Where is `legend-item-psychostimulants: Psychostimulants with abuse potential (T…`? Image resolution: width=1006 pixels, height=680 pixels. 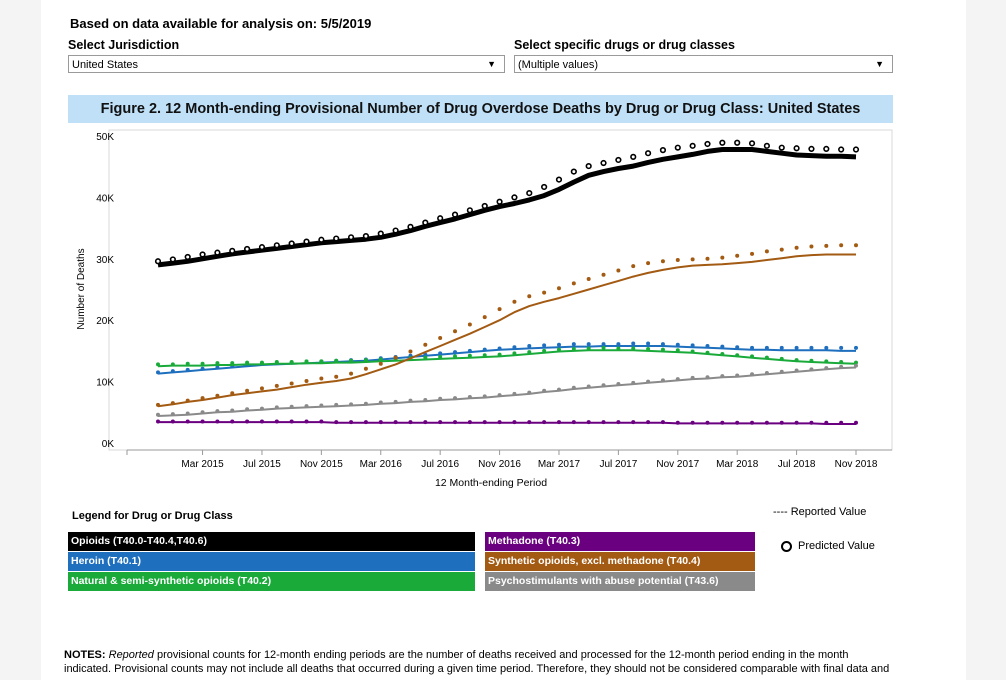
legend-item-psychostimulants: Psychostimulants with abuse potential (T… is located at coordinates (620, 581).